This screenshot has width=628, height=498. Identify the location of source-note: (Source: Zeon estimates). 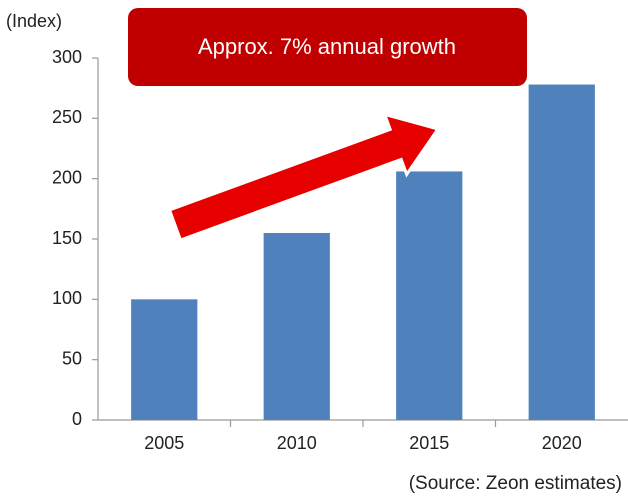
(515, 483).